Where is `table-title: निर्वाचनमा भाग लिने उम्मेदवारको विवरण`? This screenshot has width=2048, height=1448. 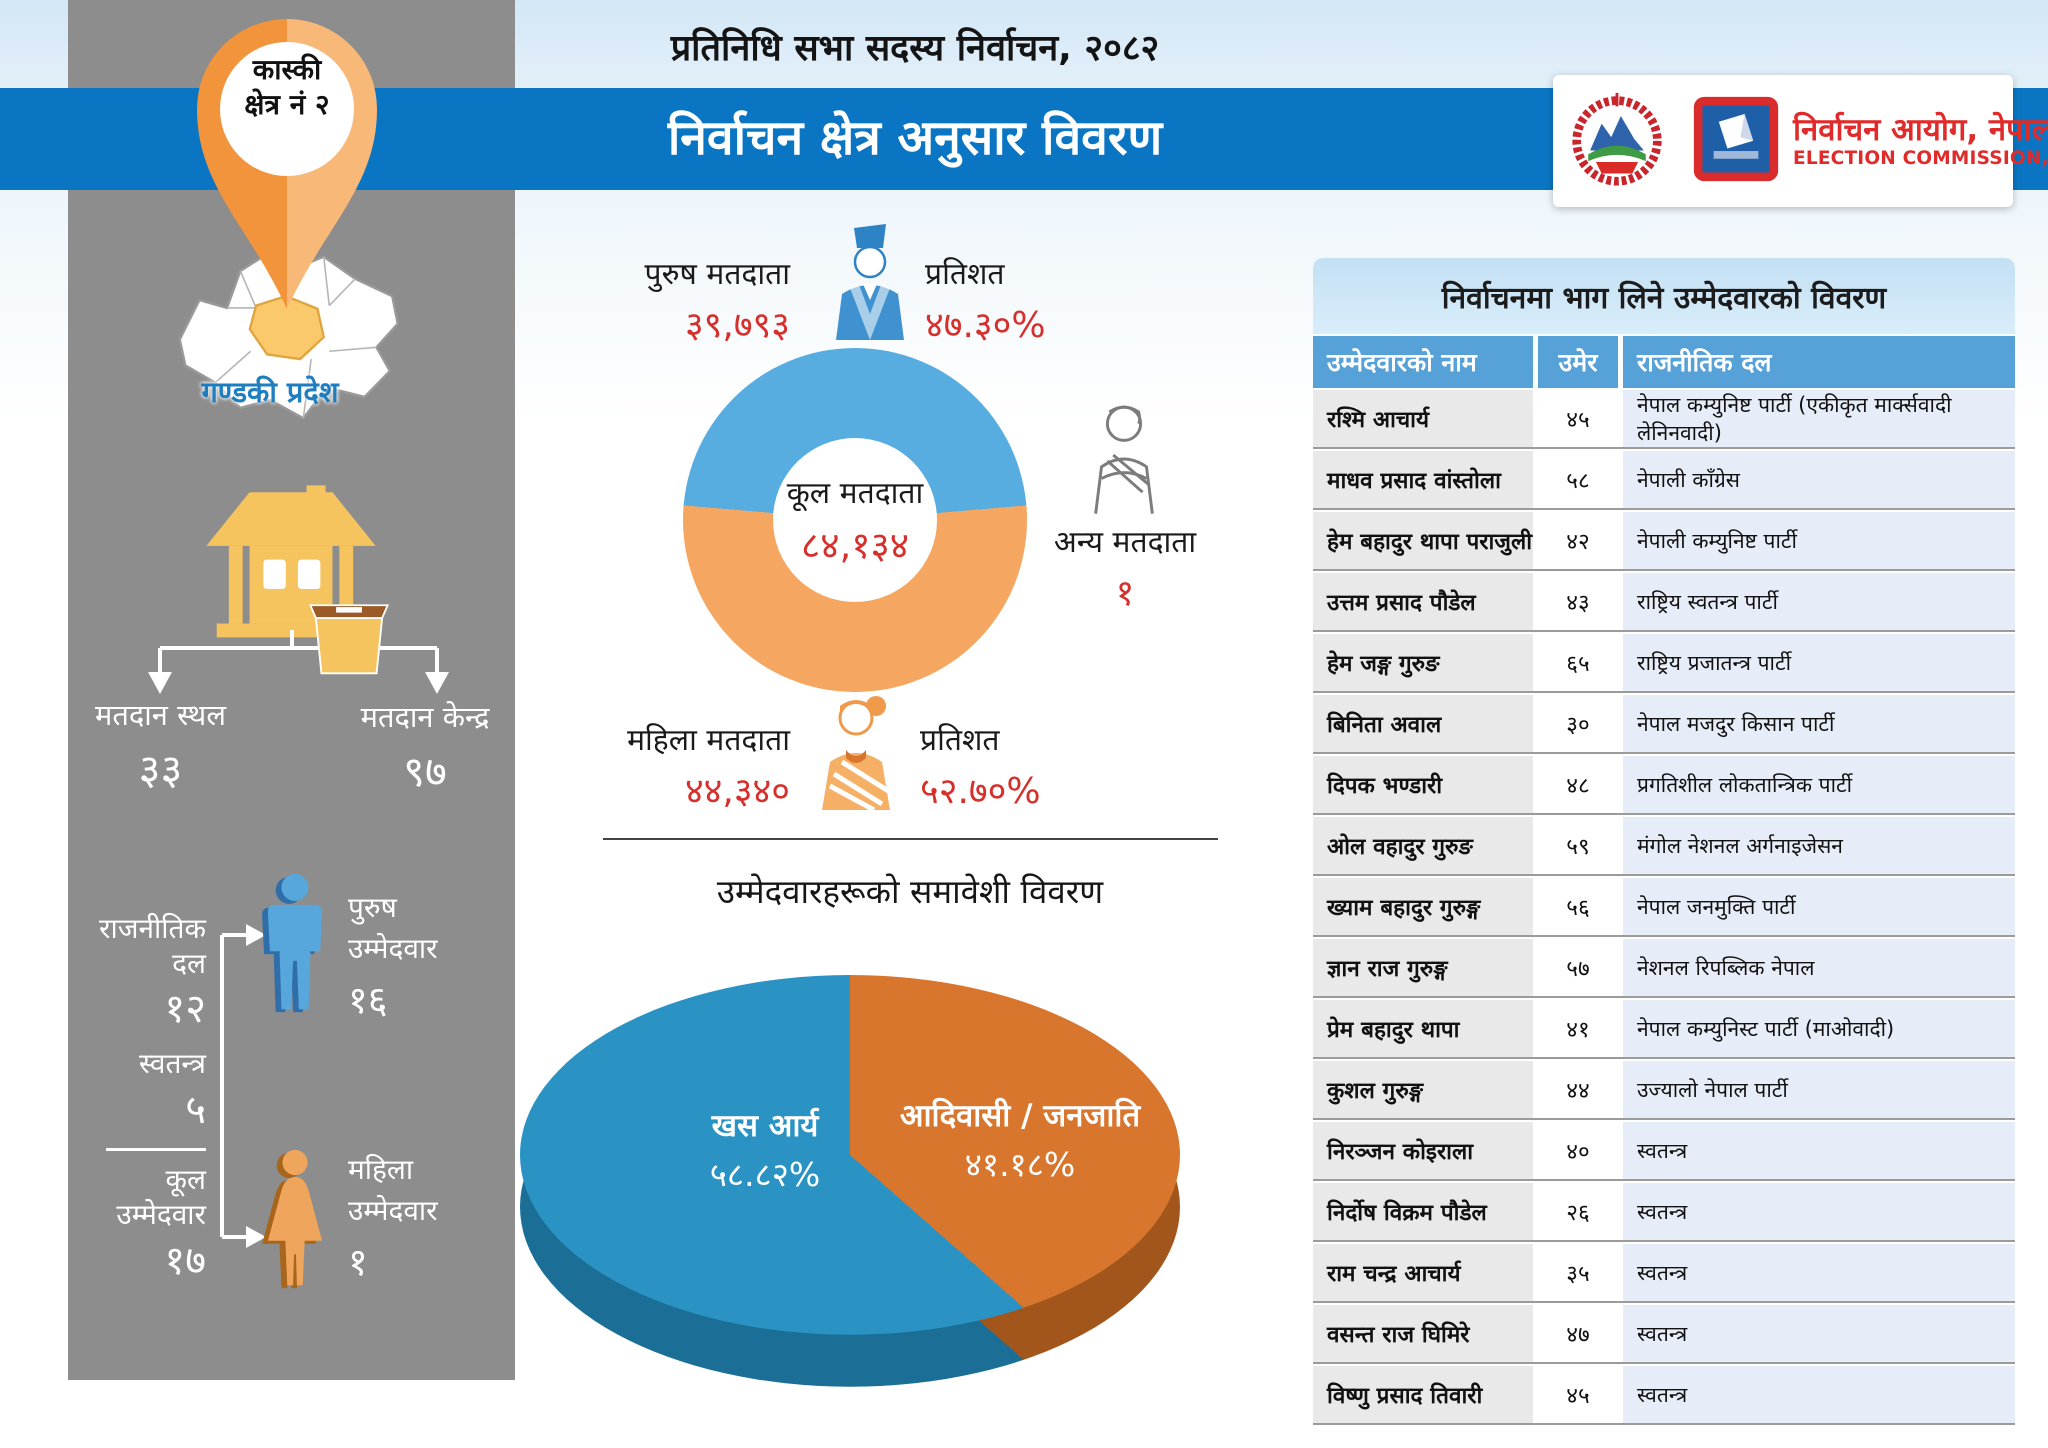
table-title: निर्वाचनमा भाग लिने उम्मेदवारको विवरण is located at coordinates (1664, 296).